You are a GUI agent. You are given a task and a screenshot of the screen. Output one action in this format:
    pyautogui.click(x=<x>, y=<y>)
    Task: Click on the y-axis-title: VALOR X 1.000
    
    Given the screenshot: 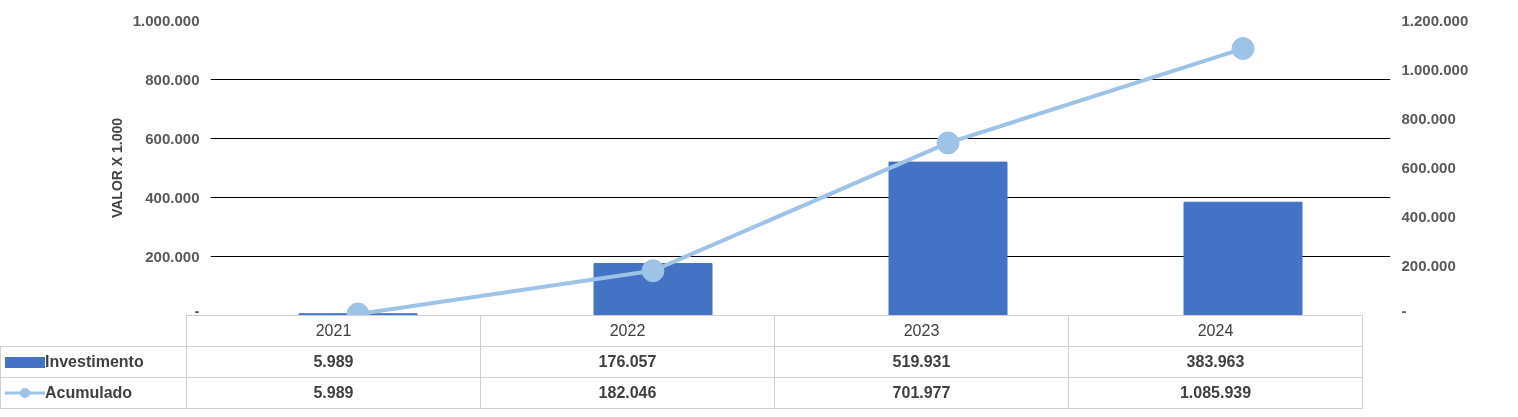 What is the action you would take?
    pyautogui.click(x=116, y=168)
    